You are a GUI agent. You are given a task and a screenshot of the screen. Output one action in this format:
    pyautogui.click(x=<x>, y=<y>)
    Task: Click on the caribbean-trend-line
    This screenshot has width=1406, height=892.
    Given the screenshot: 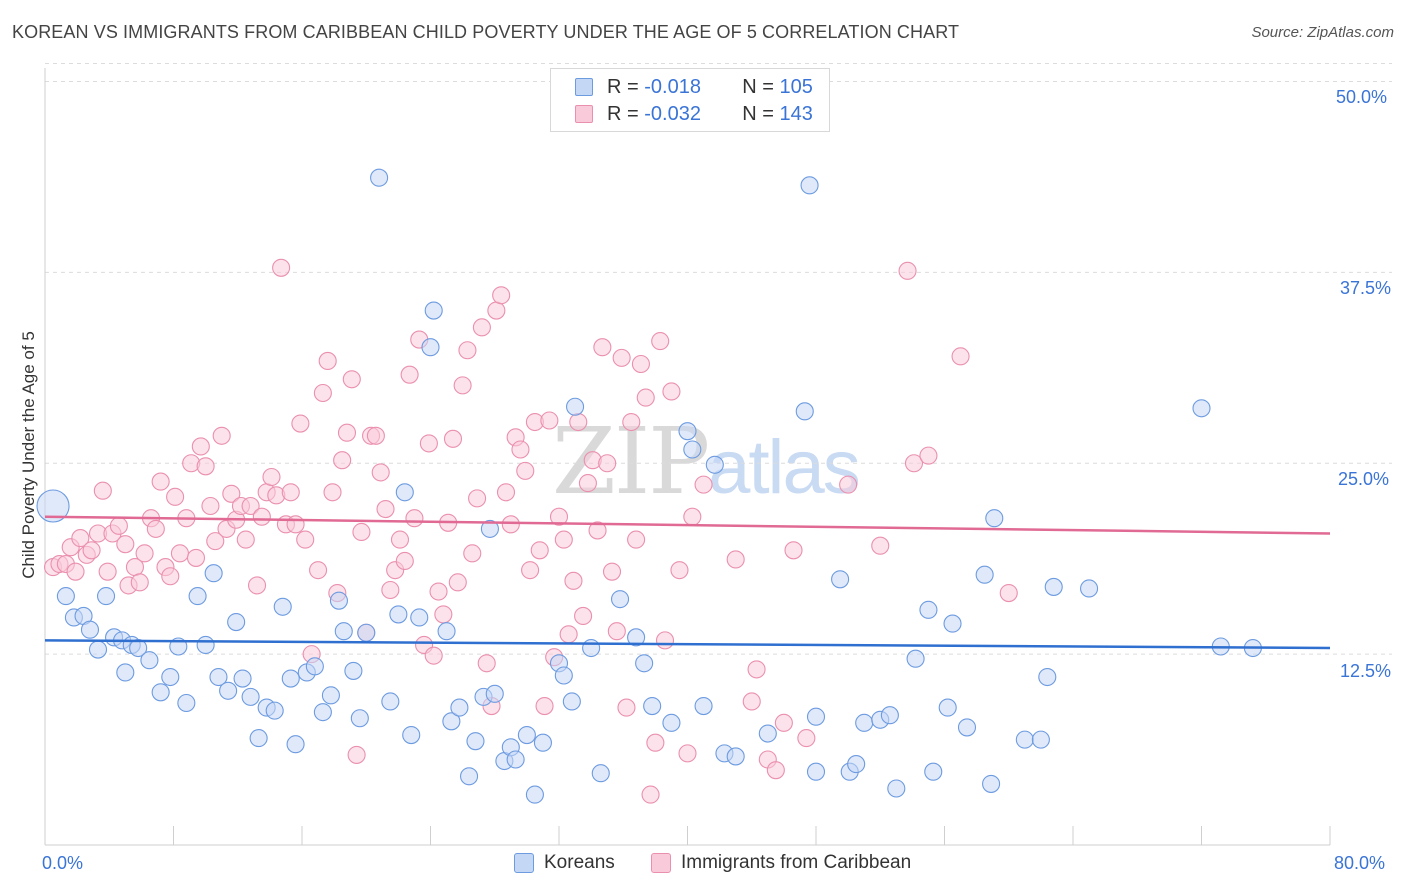 What is the action you would take?
    pyautogui.click(x=687, y=525)
    